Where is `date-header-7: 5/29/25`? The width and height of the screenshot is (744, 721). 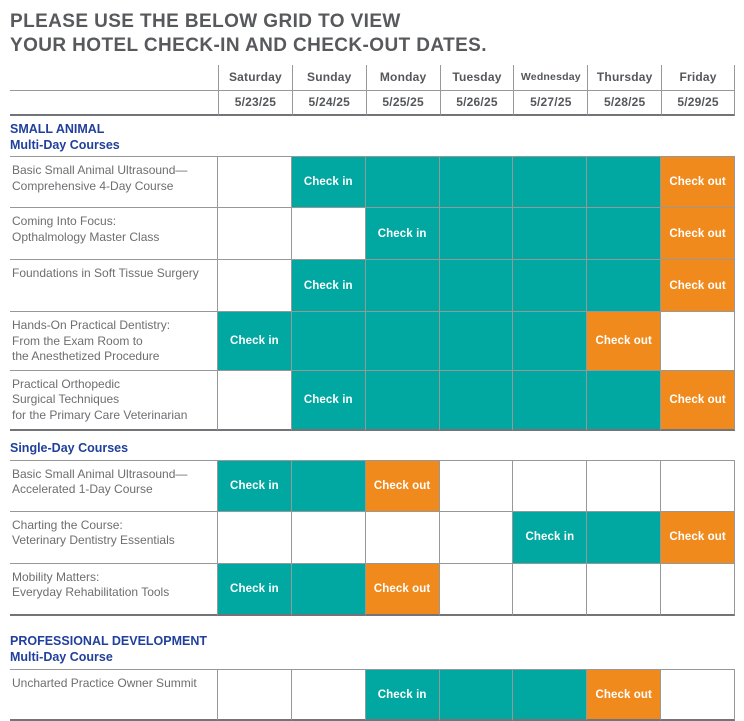
date-header-7: 5/29/25 is located at coordinates (698, 103).